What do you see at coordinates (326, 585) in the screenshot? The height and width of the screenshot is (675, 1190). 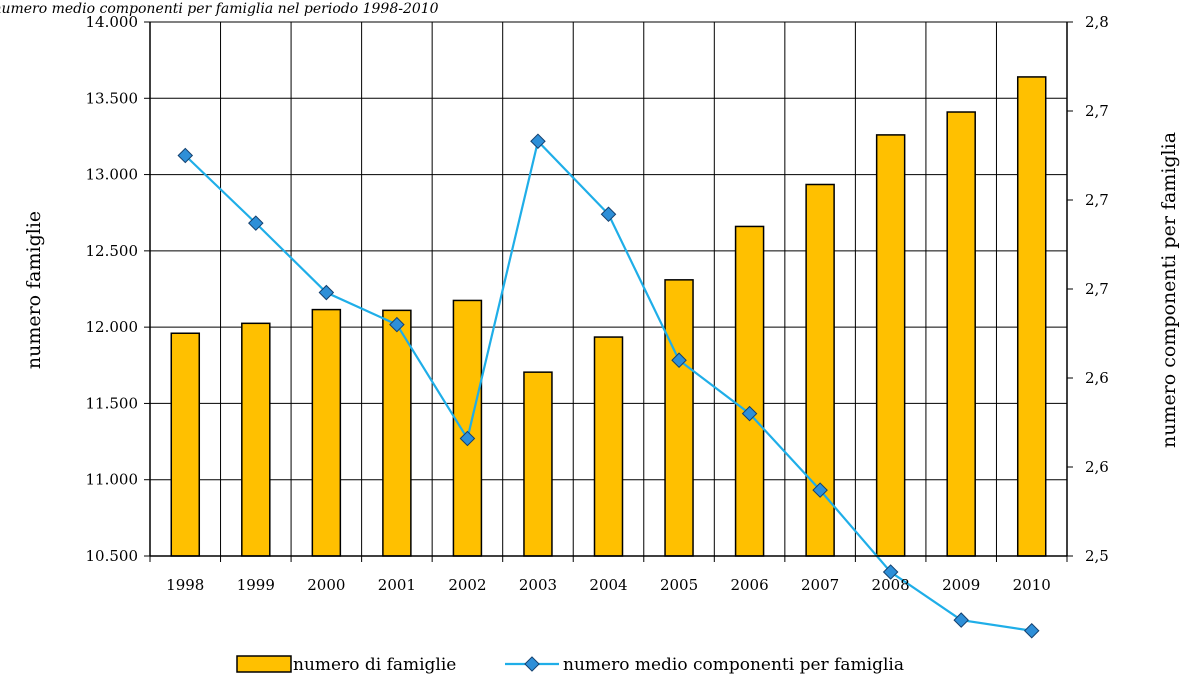 I see `x-tick-label: 2000` at bounding box center [326, 585].